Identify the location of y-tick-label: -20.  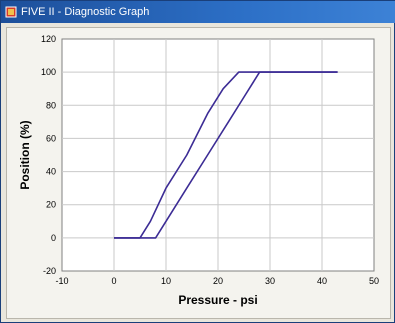
(49, 271).